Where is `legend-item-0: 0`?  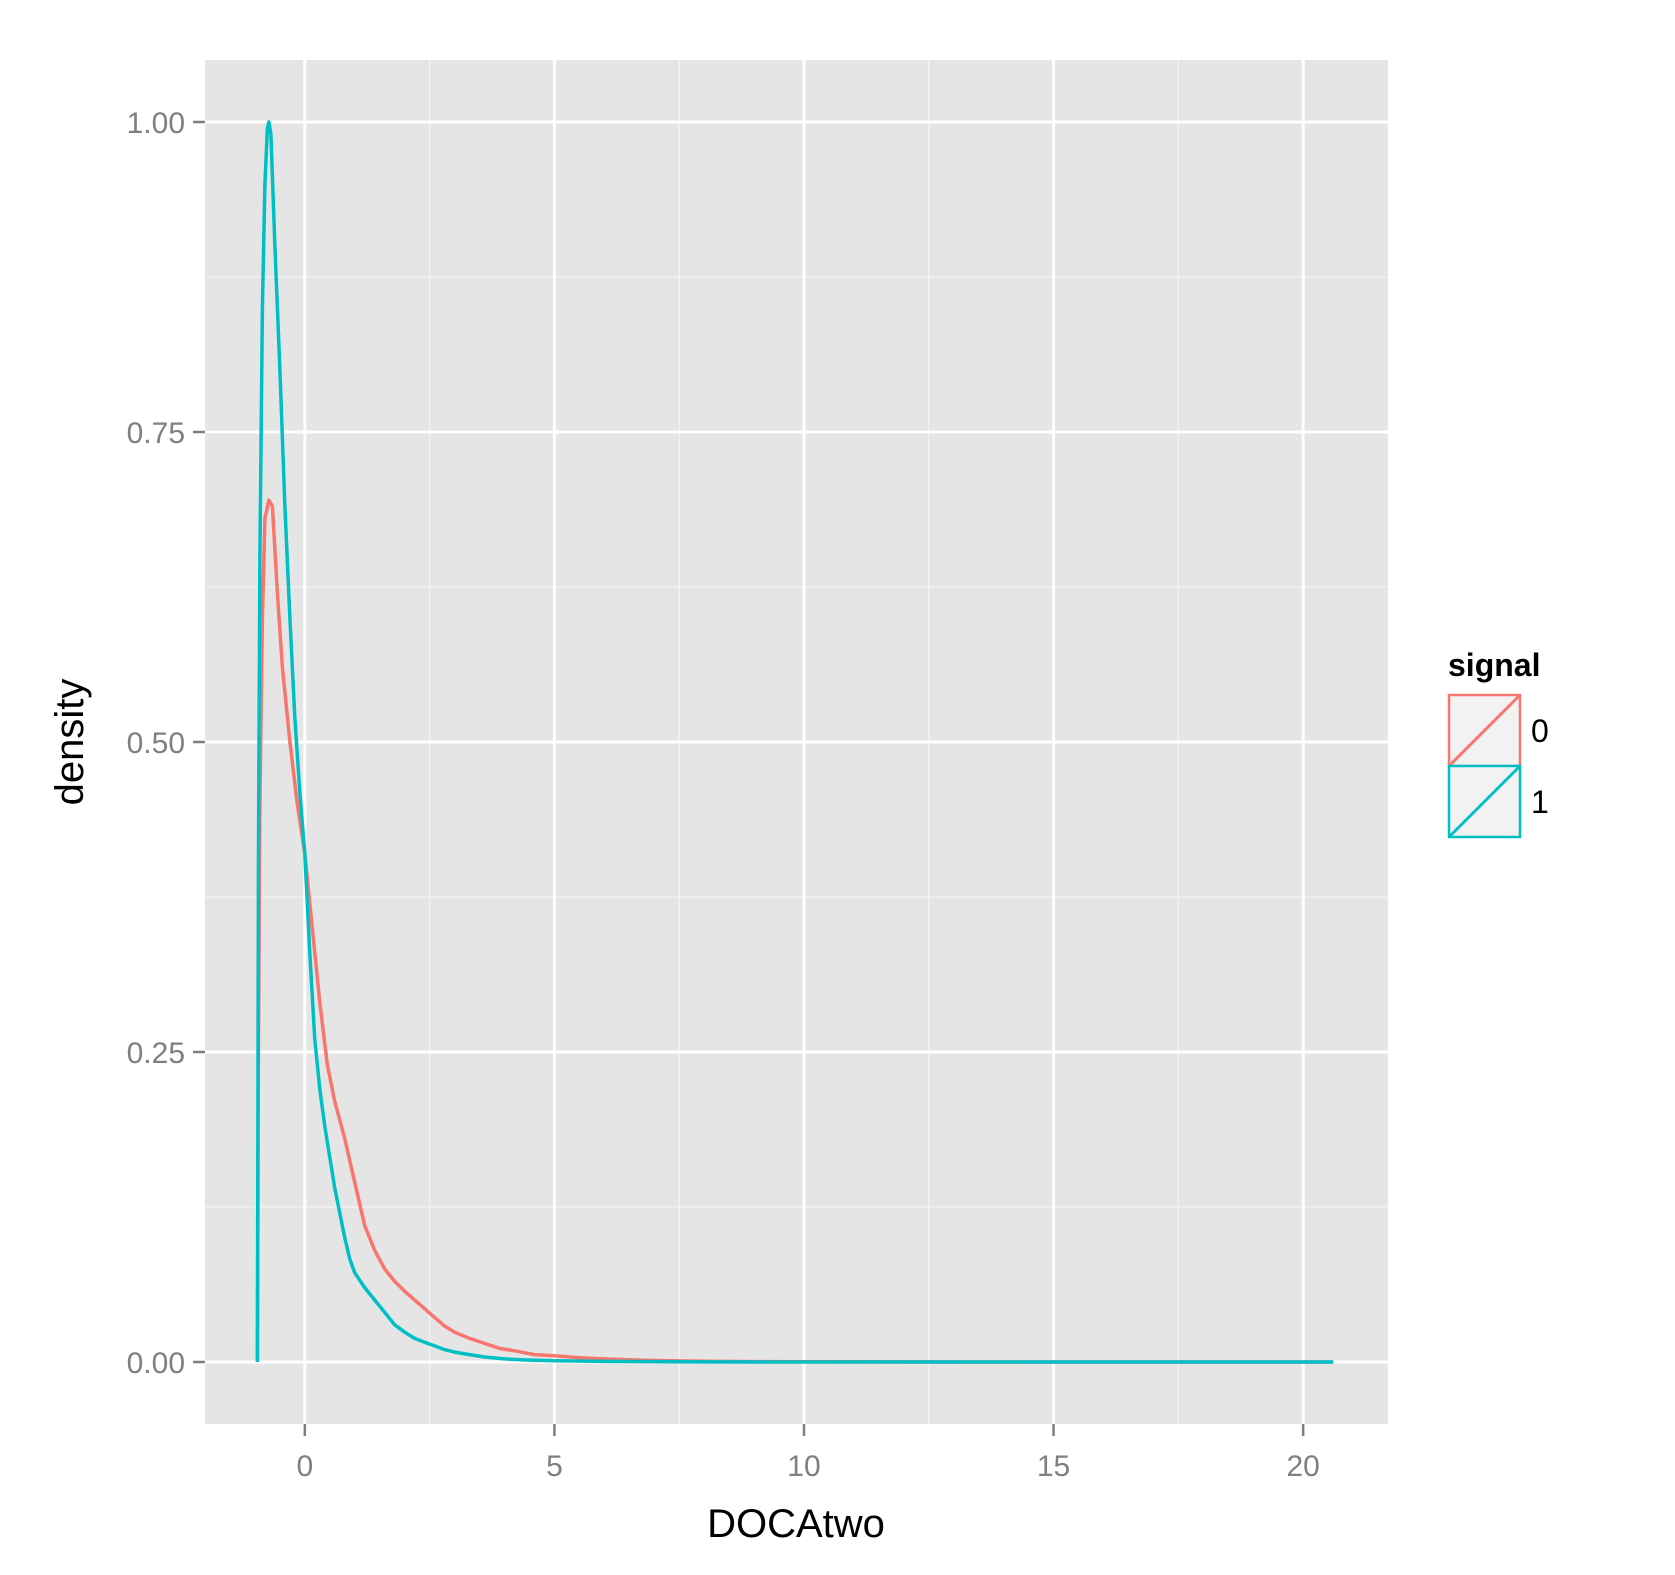
legend-item-0: 0 is located at coordinates (1498, 730).